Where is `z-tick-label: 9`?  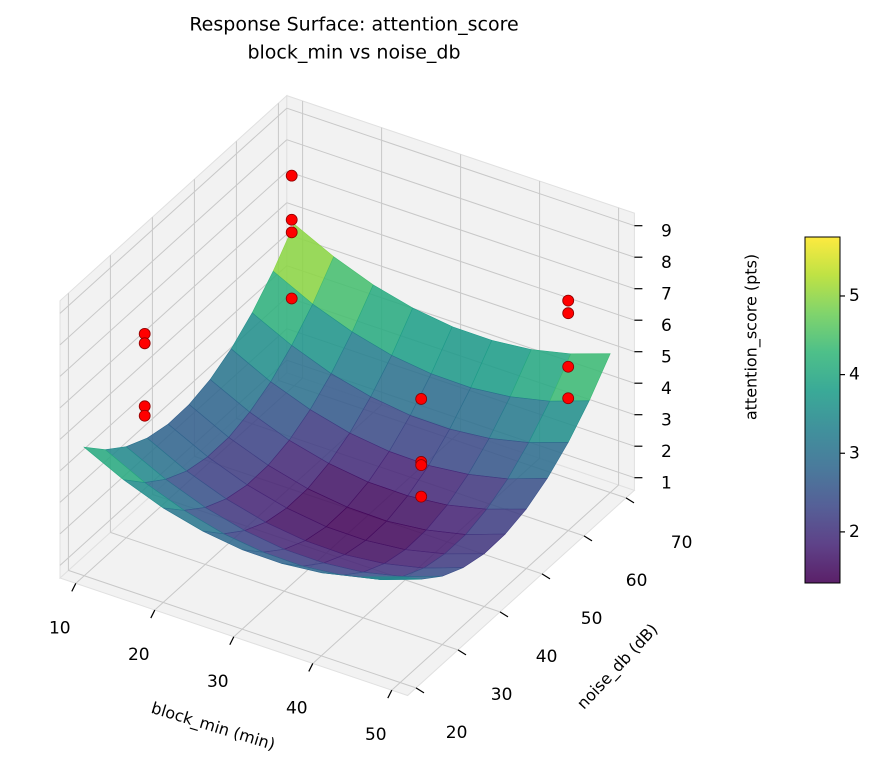 z-tick-label: 9 is located at coordinates (666, 232).